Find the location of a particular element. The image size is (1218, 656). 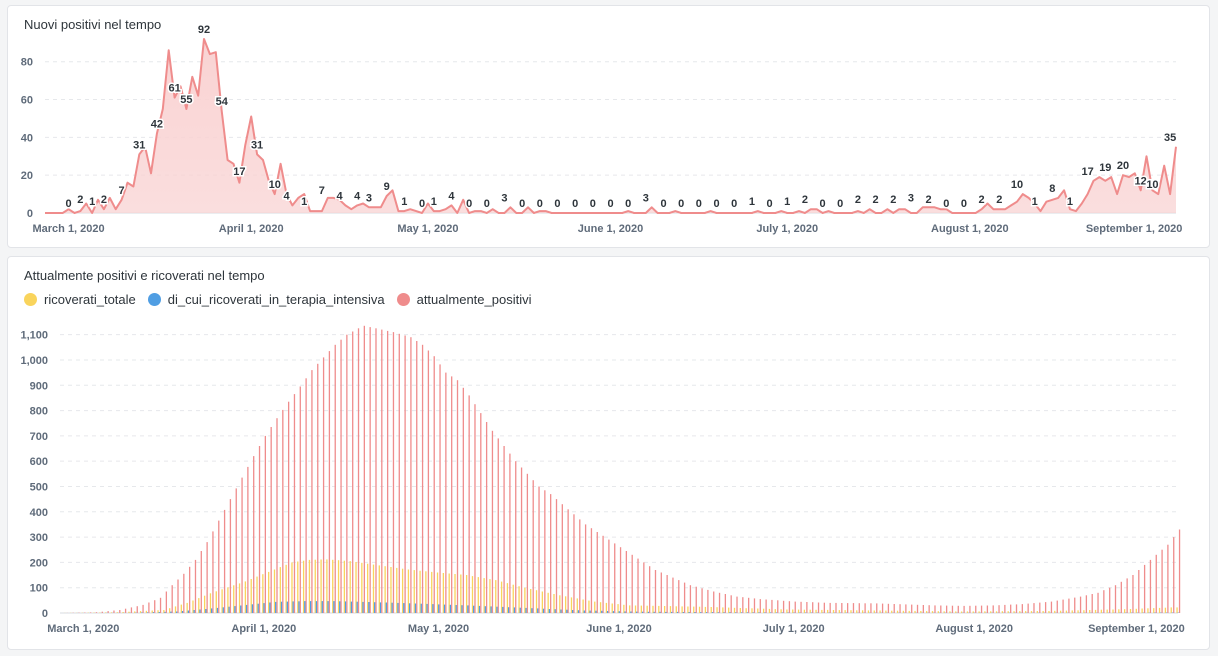

legend-item-ricoverati-totale: ricoverati_totale is located at coordinates (80, 299).